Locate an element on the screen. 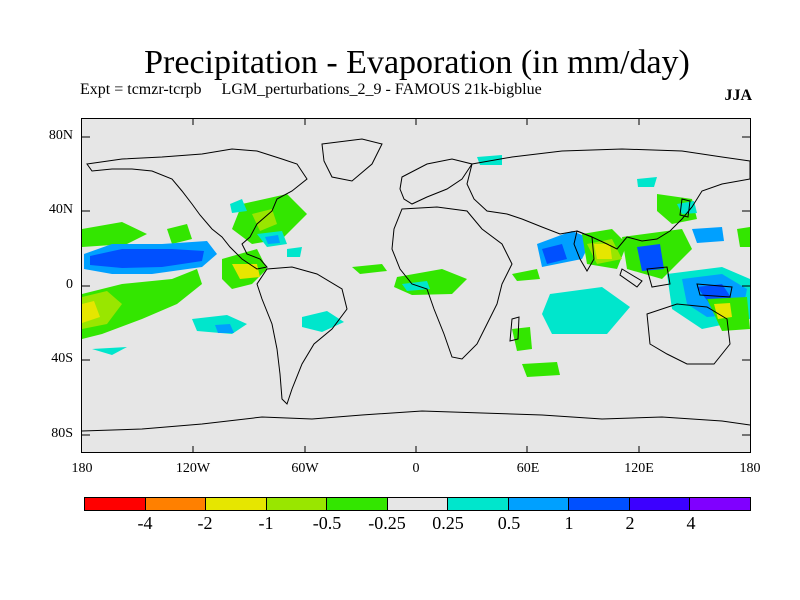 Image resolution: width=800 pixels, height=600 pixels. colorbar is located at coordinates (417, 504).